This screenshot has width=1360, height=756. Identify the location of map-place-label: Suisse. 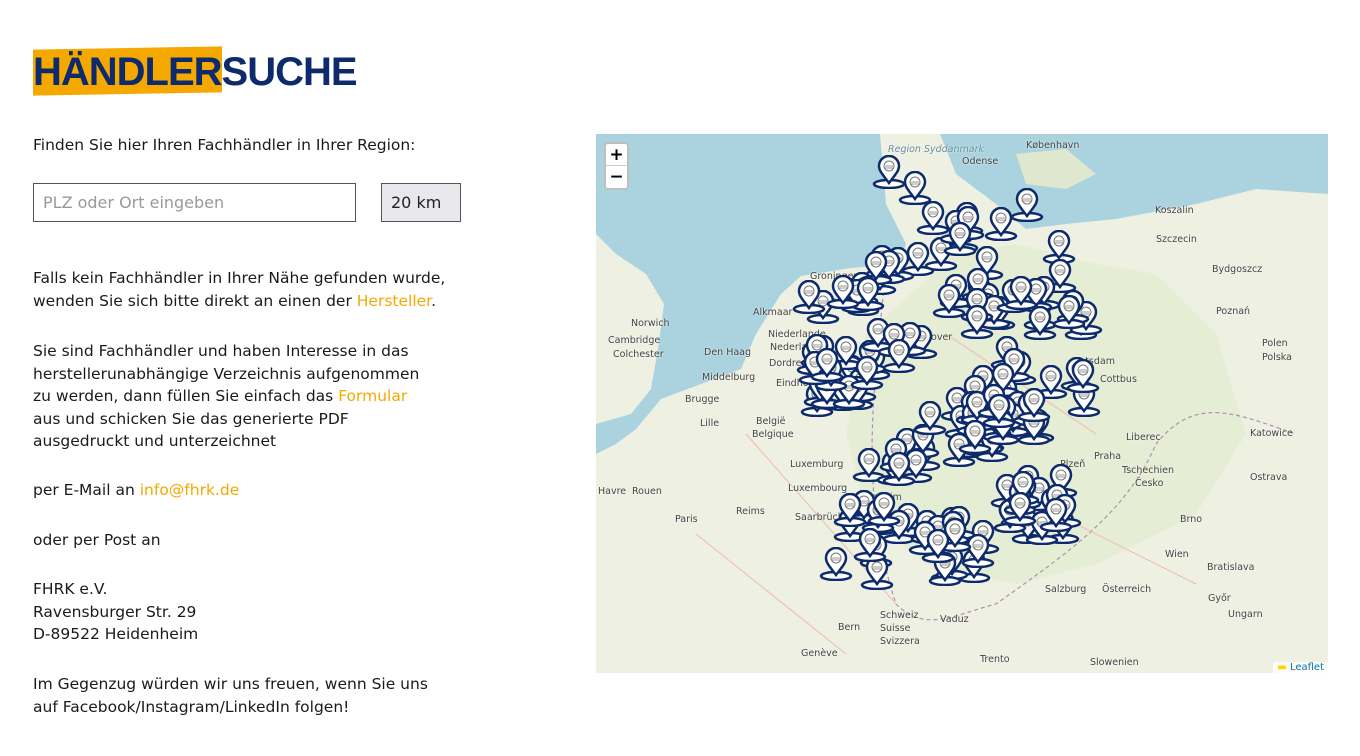
(895, 628).